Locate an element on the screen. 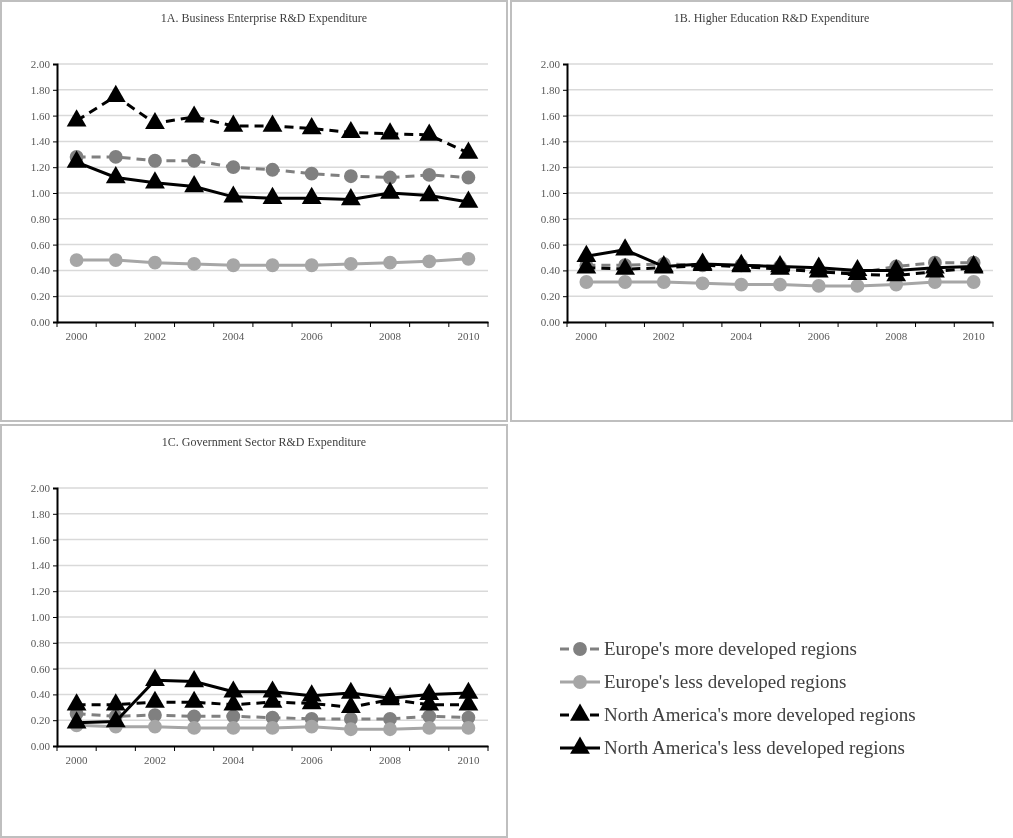  legend-label: Europe's more developed regions is located at coordinates (730, 648).